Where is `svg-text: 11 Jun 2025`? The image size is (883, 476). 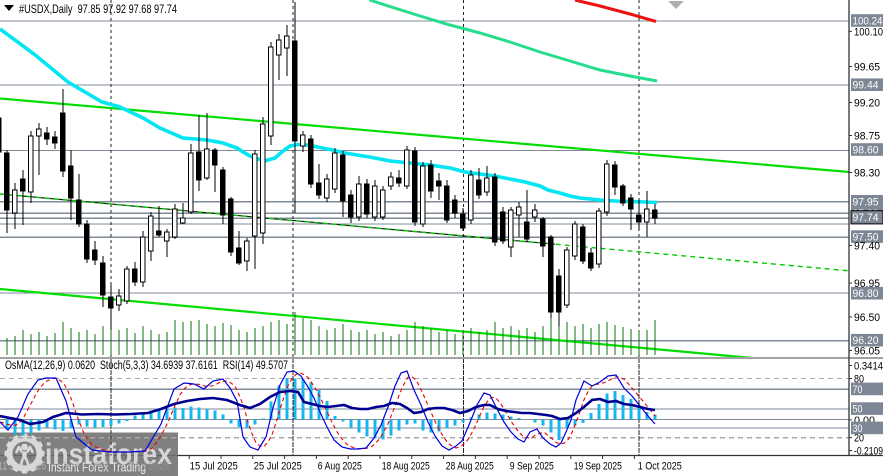 svg-text: 11 Jun 2025 is located at coordinates (23, 467).